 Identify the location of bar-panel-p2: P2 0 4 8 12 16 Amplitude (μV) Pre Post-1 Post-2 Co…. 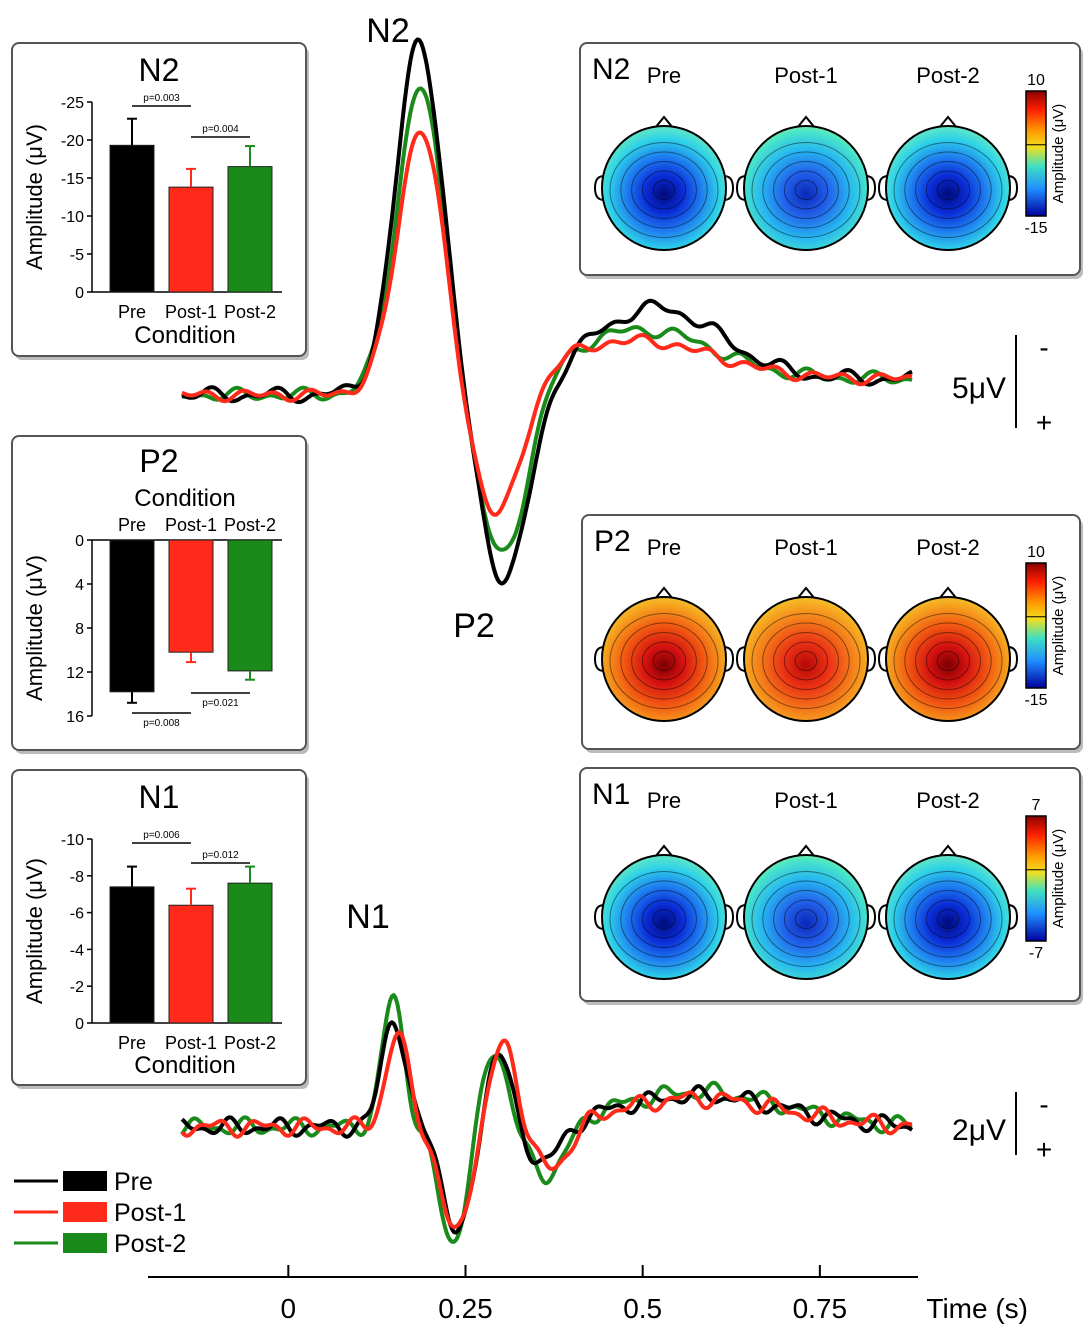
(160, 594).